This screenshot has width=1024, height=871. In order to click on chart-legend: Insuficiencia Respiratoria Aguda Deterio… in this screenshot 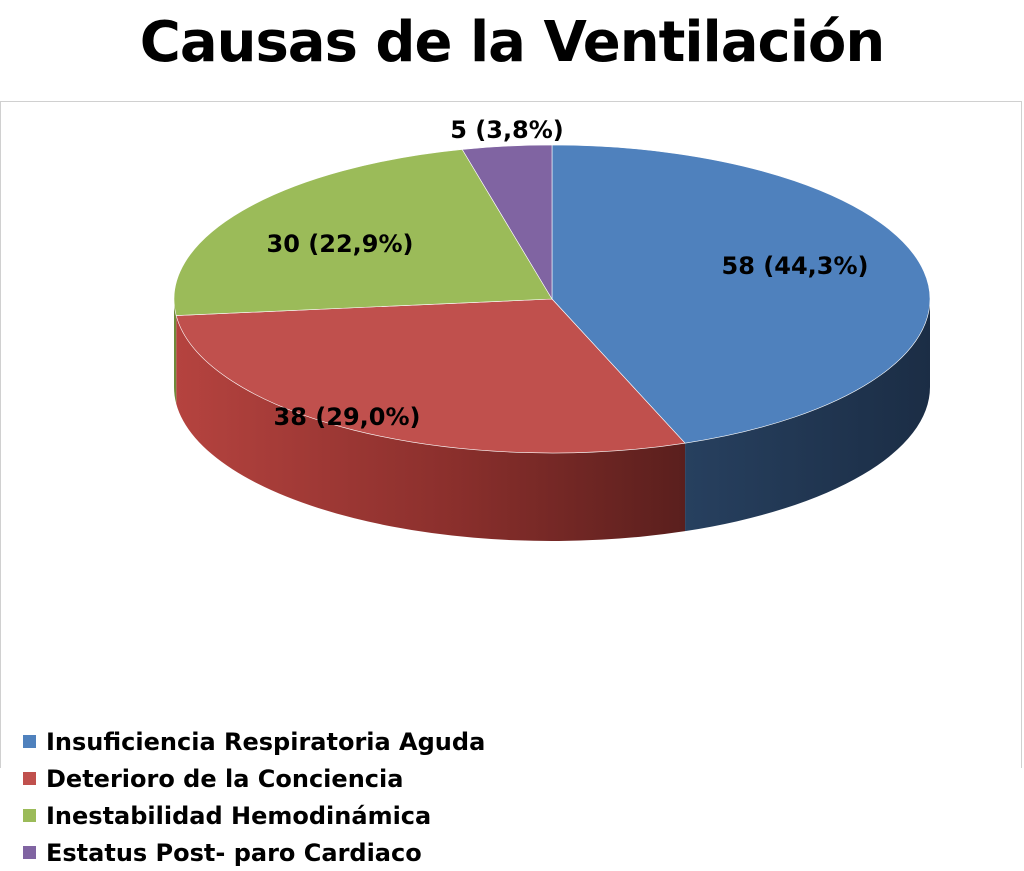, I will do `click(254, 797)`.